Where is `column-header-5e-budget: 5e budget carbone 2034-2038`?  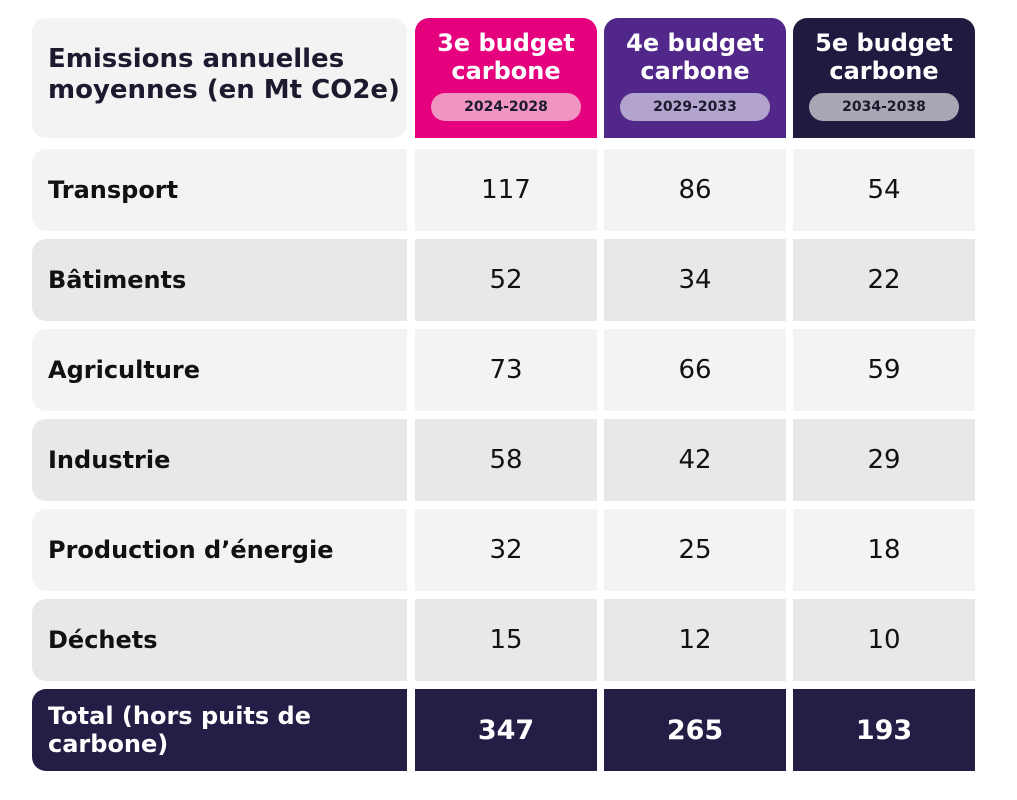
column-header-5e-budget: 5e budget carbone 2034-2038 is located at coordinates (884, 78).